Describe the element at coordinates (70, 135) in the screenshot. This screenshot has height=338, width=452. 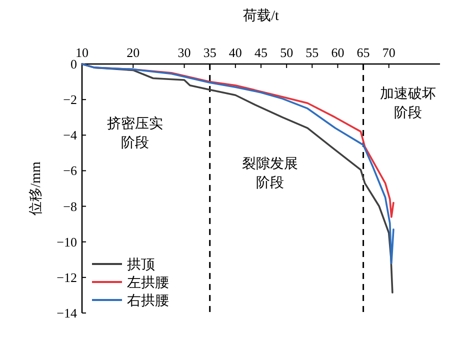
I see `y-tick-label: −4` at that location.